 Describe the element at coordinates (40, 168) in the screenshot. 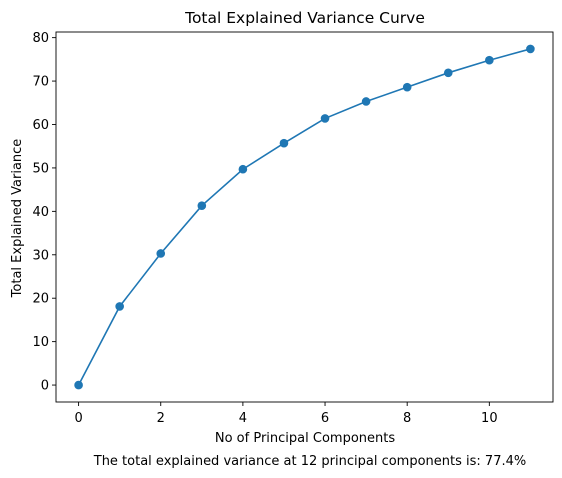

I see `y-tick-label: 50` at that location.